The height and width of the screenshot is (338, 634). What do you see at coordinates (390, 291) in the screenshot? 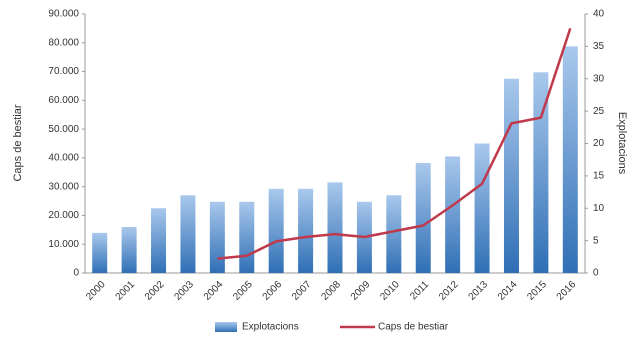
I see `x-tick-label: 2010` at bounding box center [390, 291].